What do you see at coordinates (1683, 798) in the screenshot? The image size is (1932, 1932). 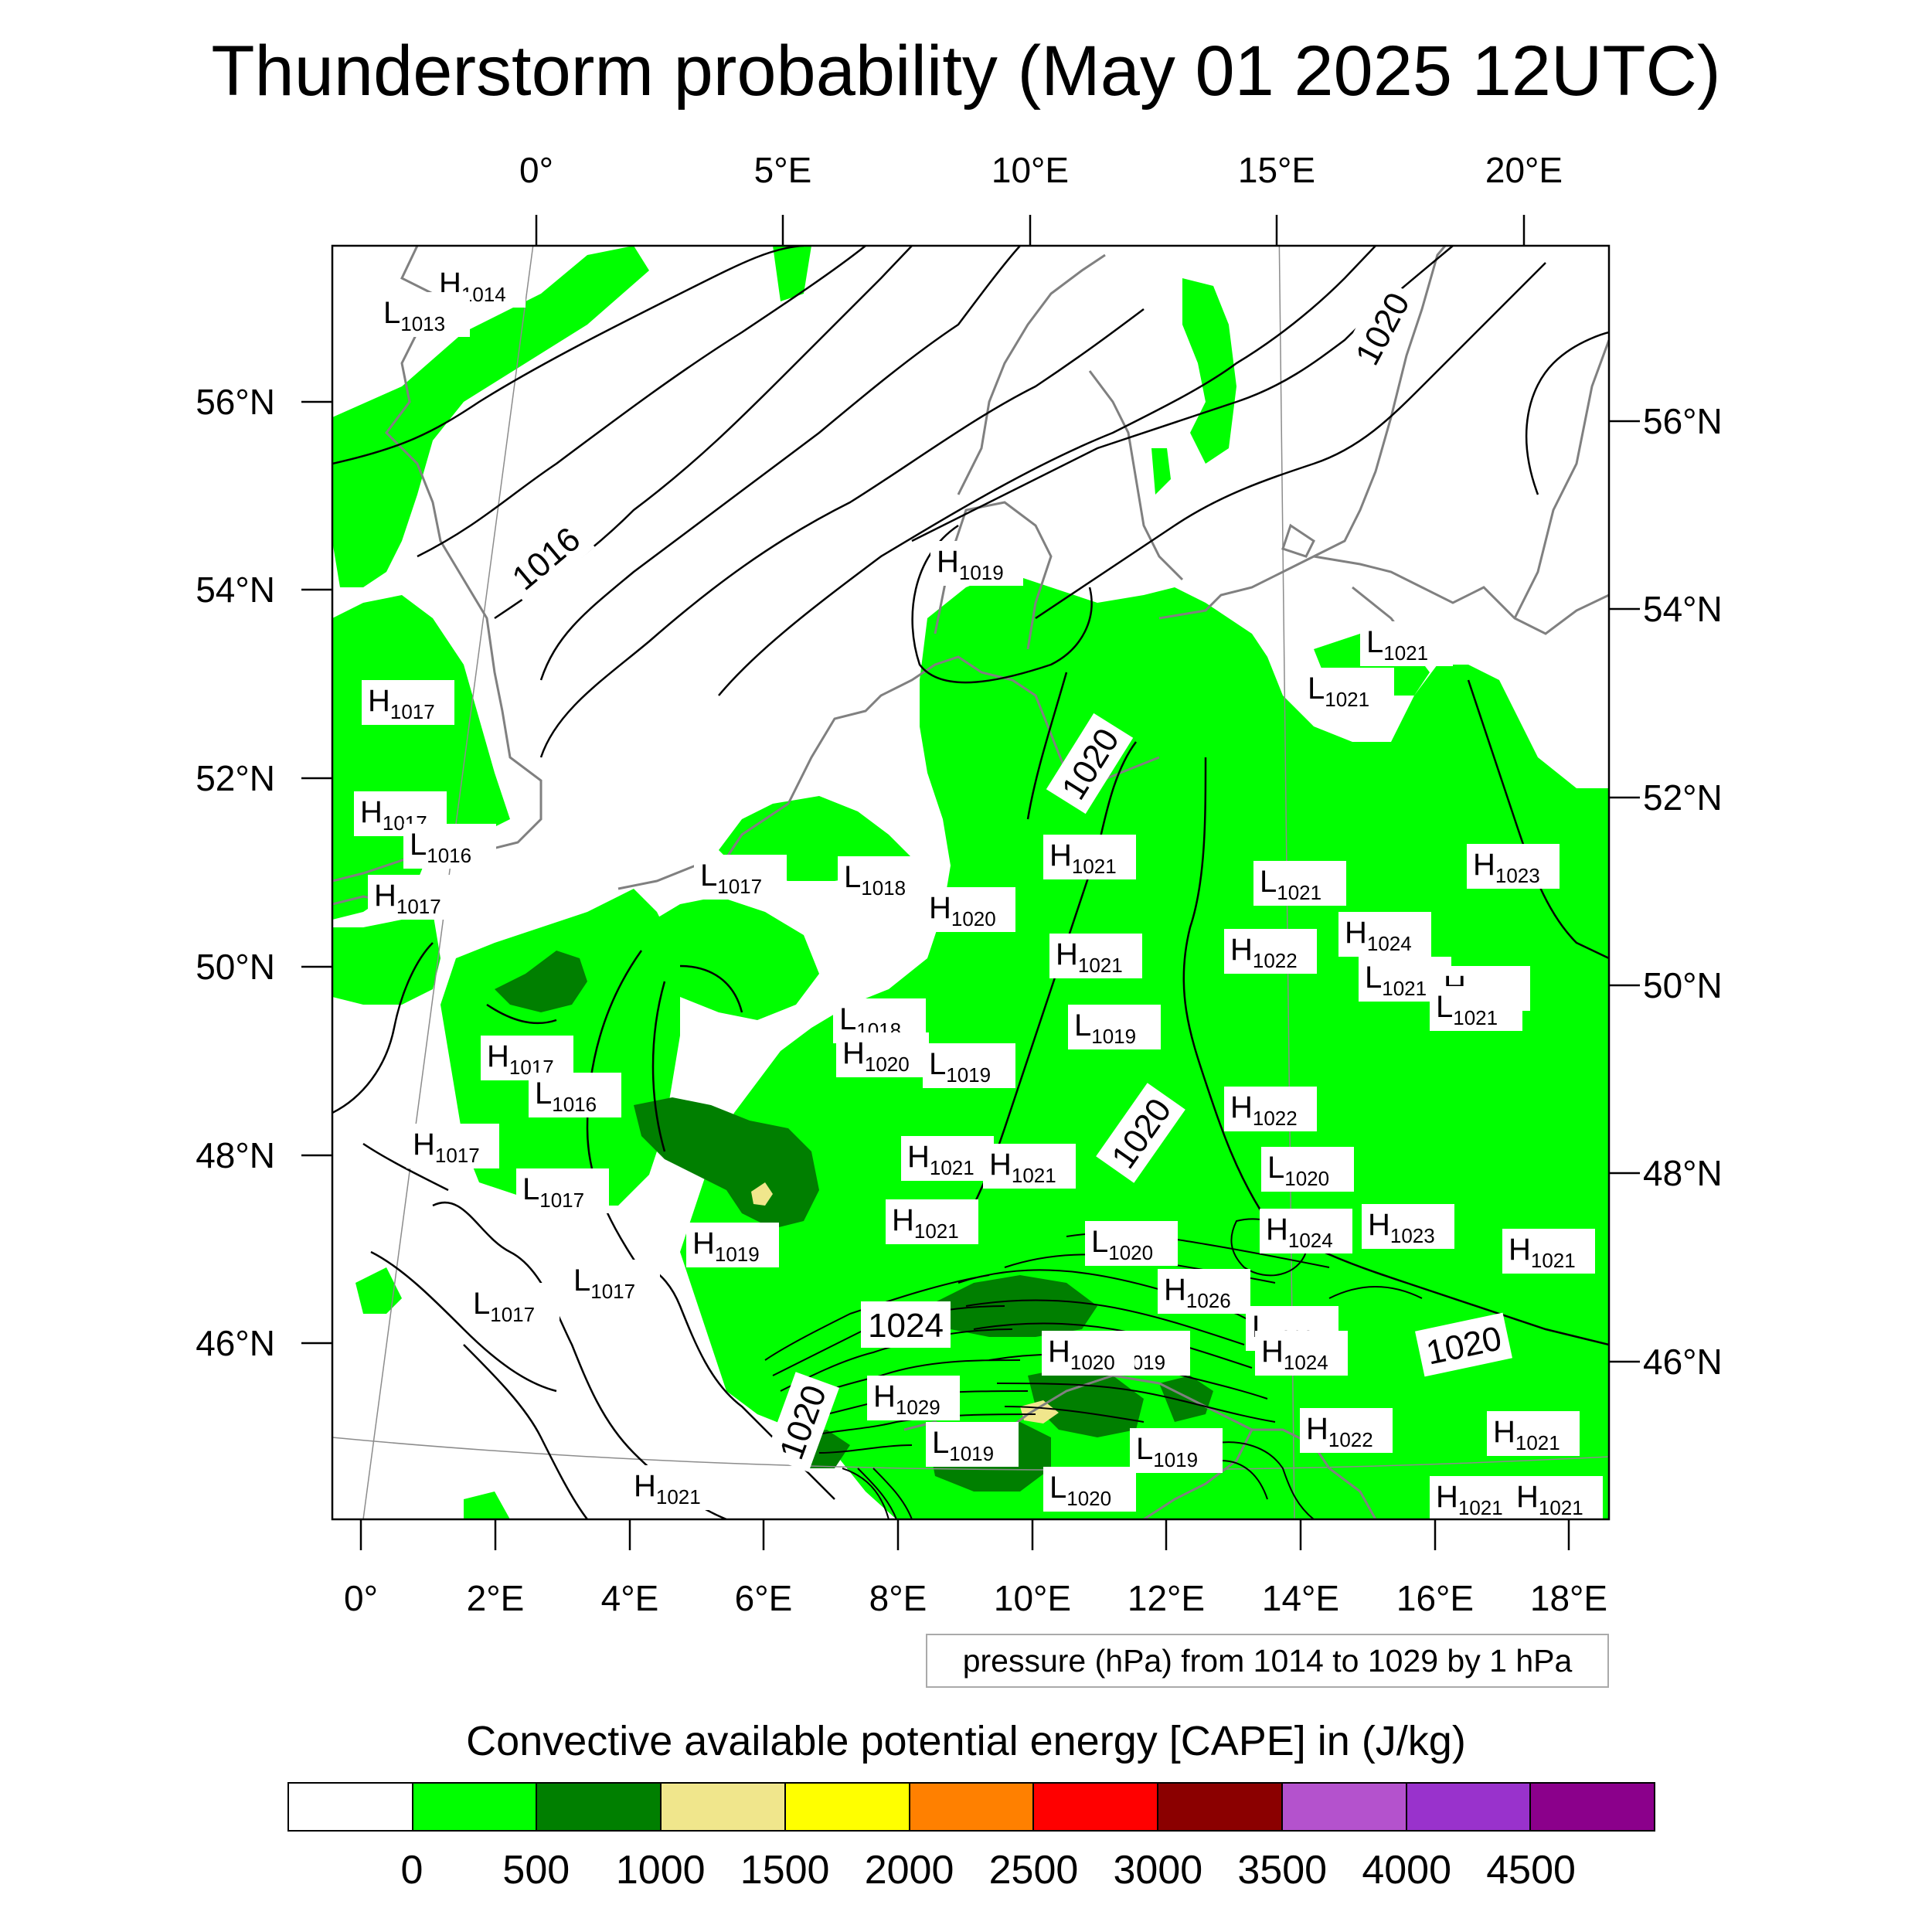 I see `tick-label: 52°N` at bounding box center [1683, 798].